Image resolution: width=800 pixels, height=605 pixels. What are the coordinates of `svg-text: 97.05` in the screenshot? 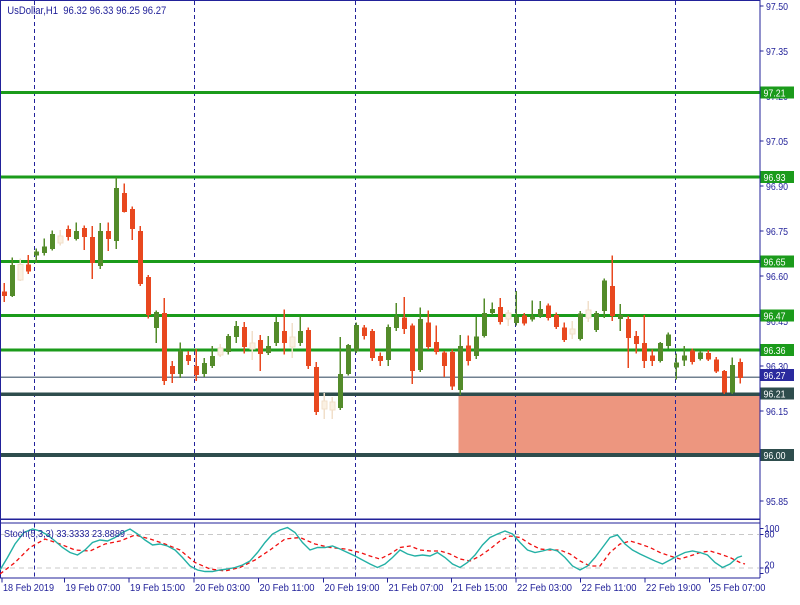 It's located at (777, 142).